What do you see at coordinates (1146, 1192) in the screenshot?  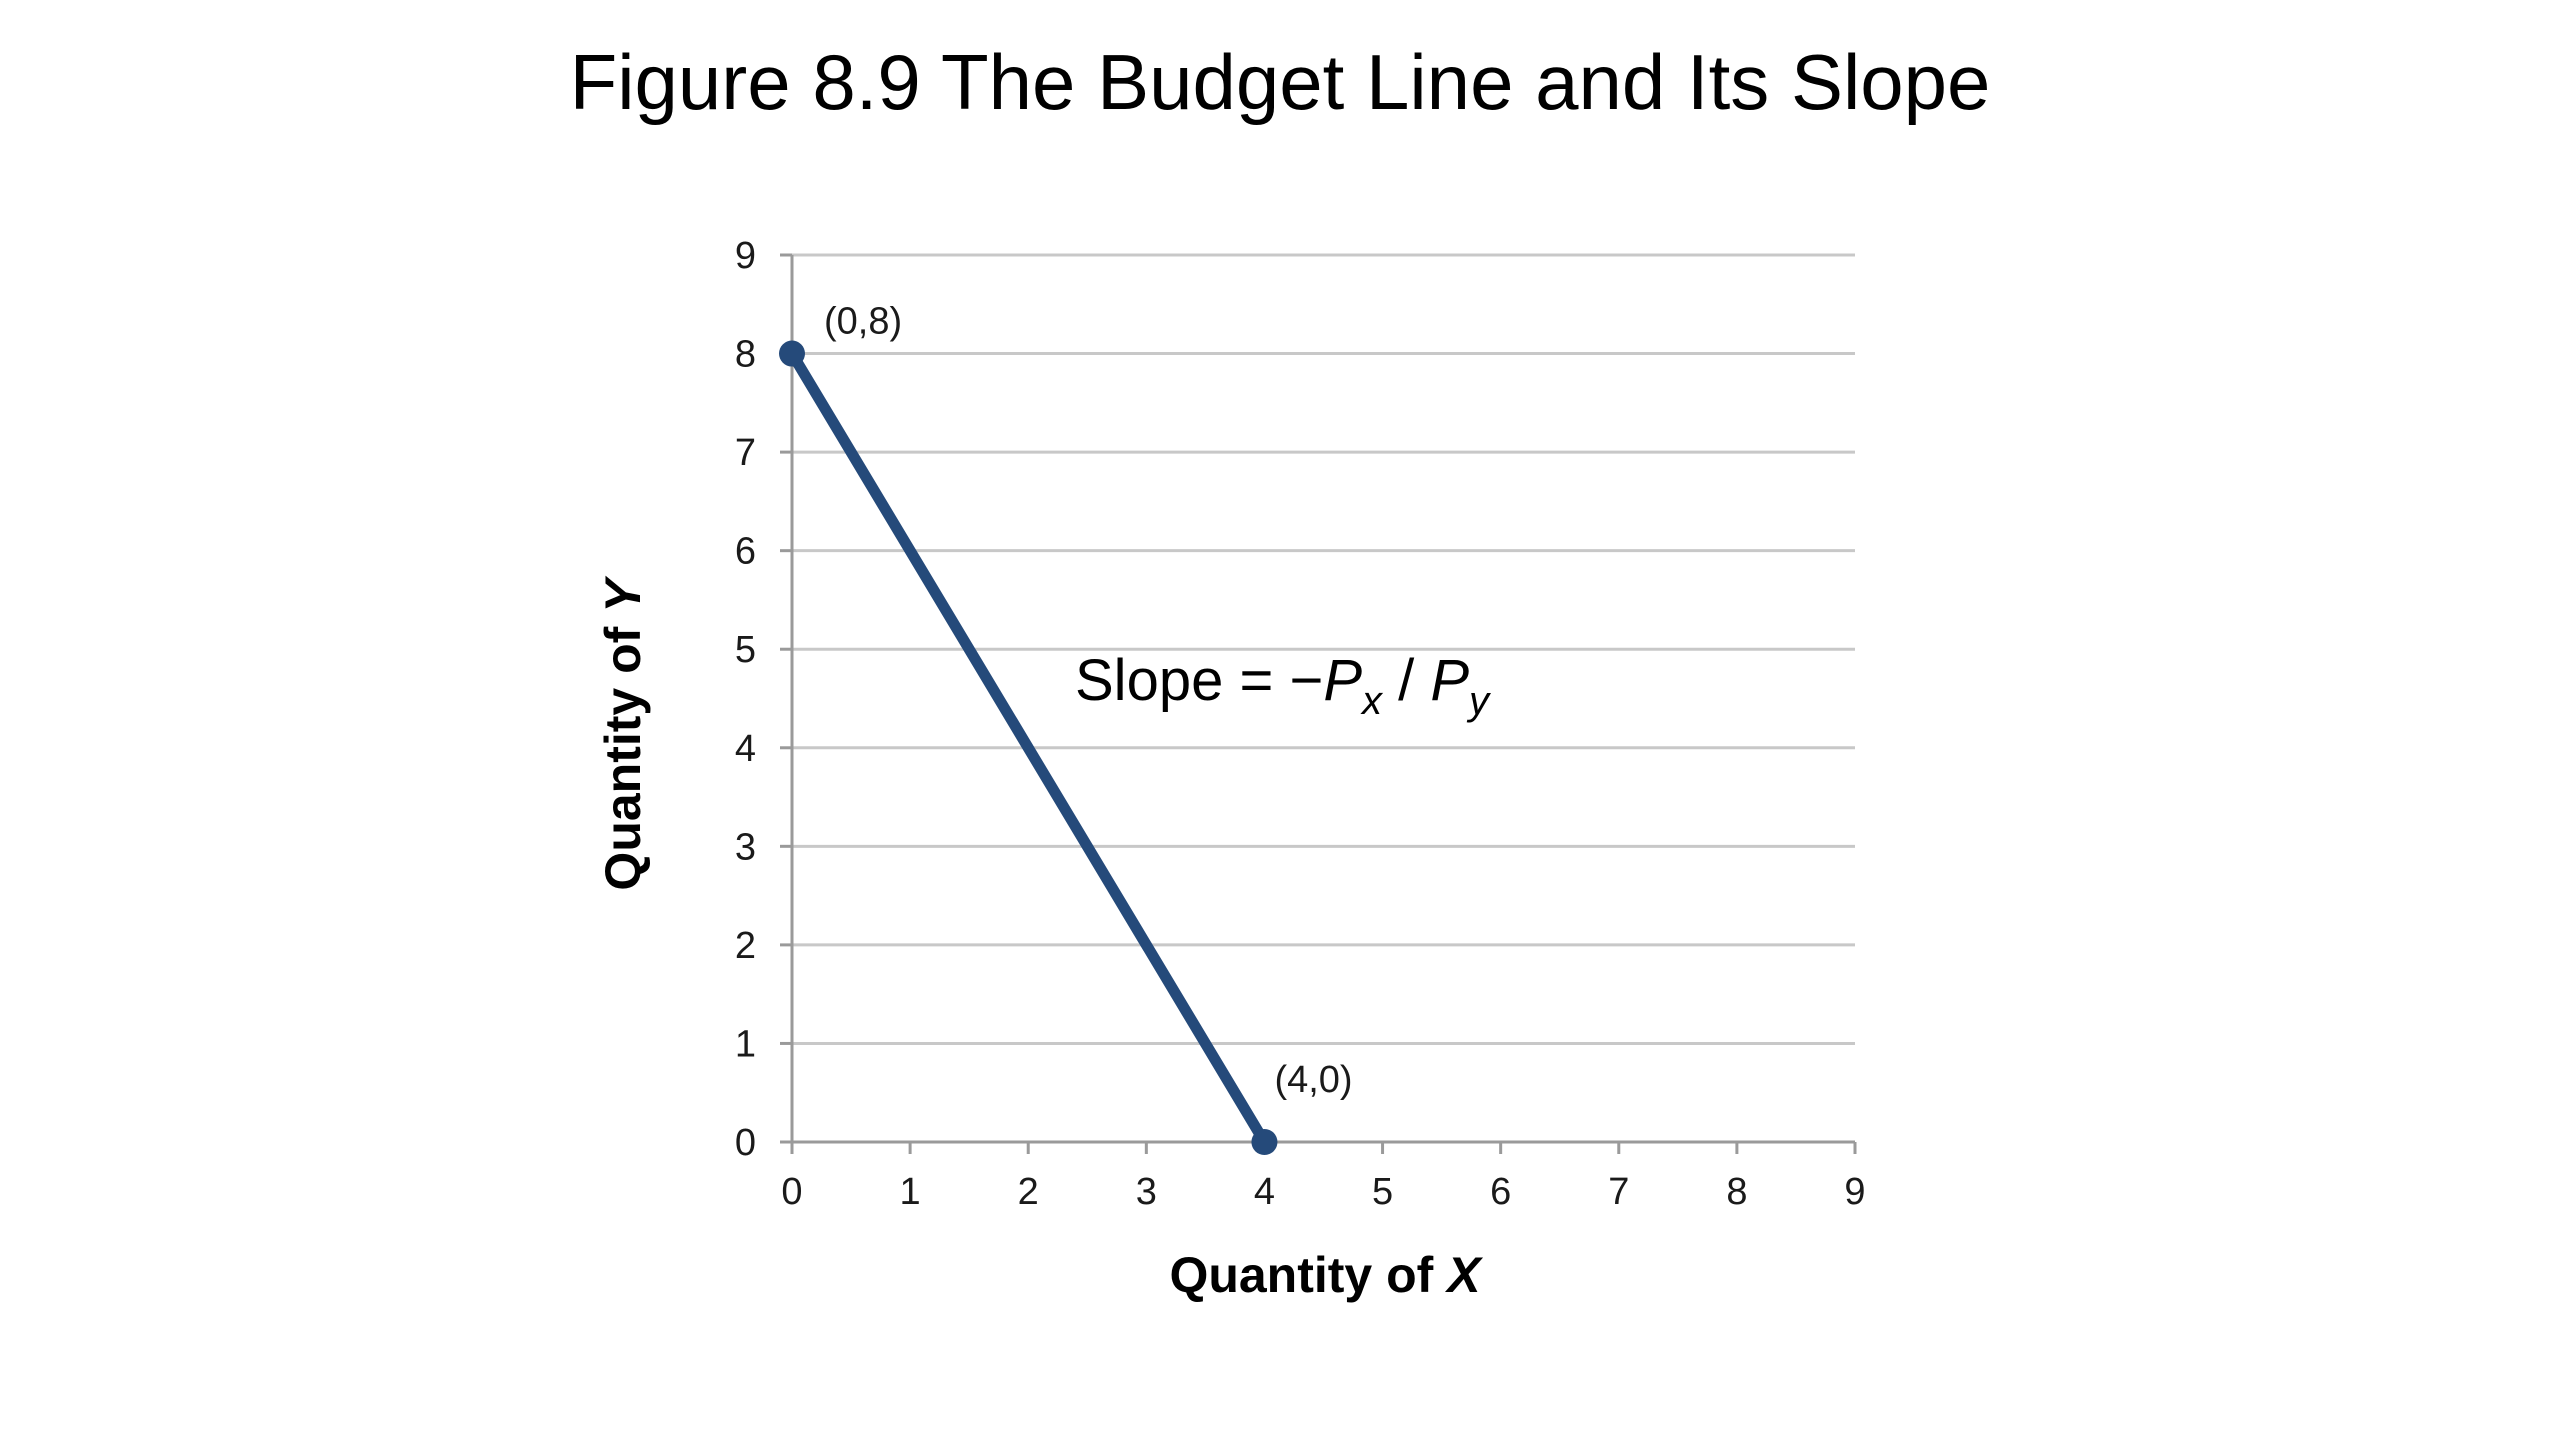 I see `x-tick-label: 3` at bounding box center [1146, 1192].